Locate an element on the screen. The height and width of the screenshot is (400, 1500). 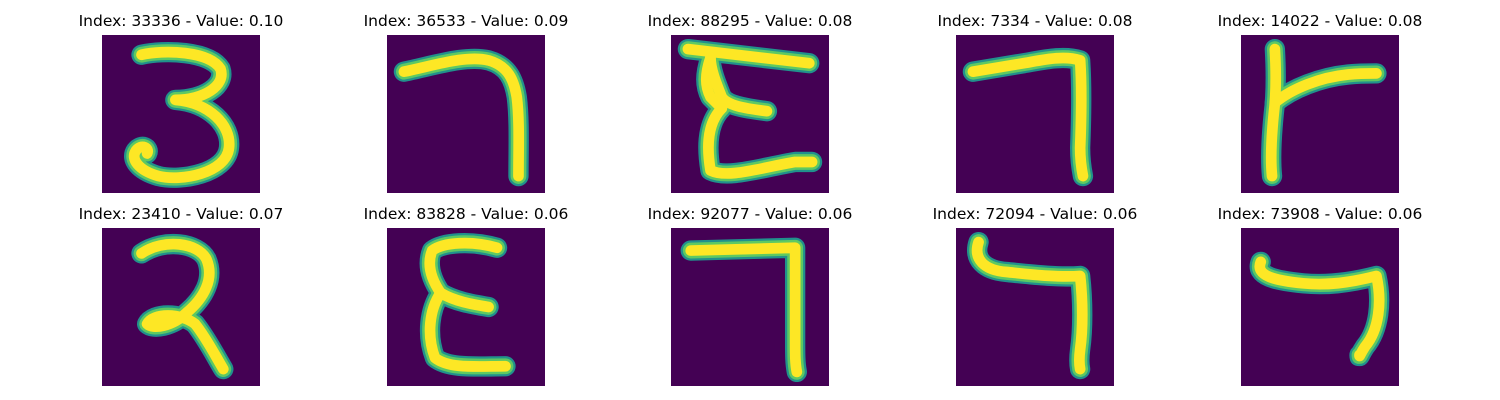
panel-3: Index: 88295 - Value: 0.08 is located at coordinates (750, 96).